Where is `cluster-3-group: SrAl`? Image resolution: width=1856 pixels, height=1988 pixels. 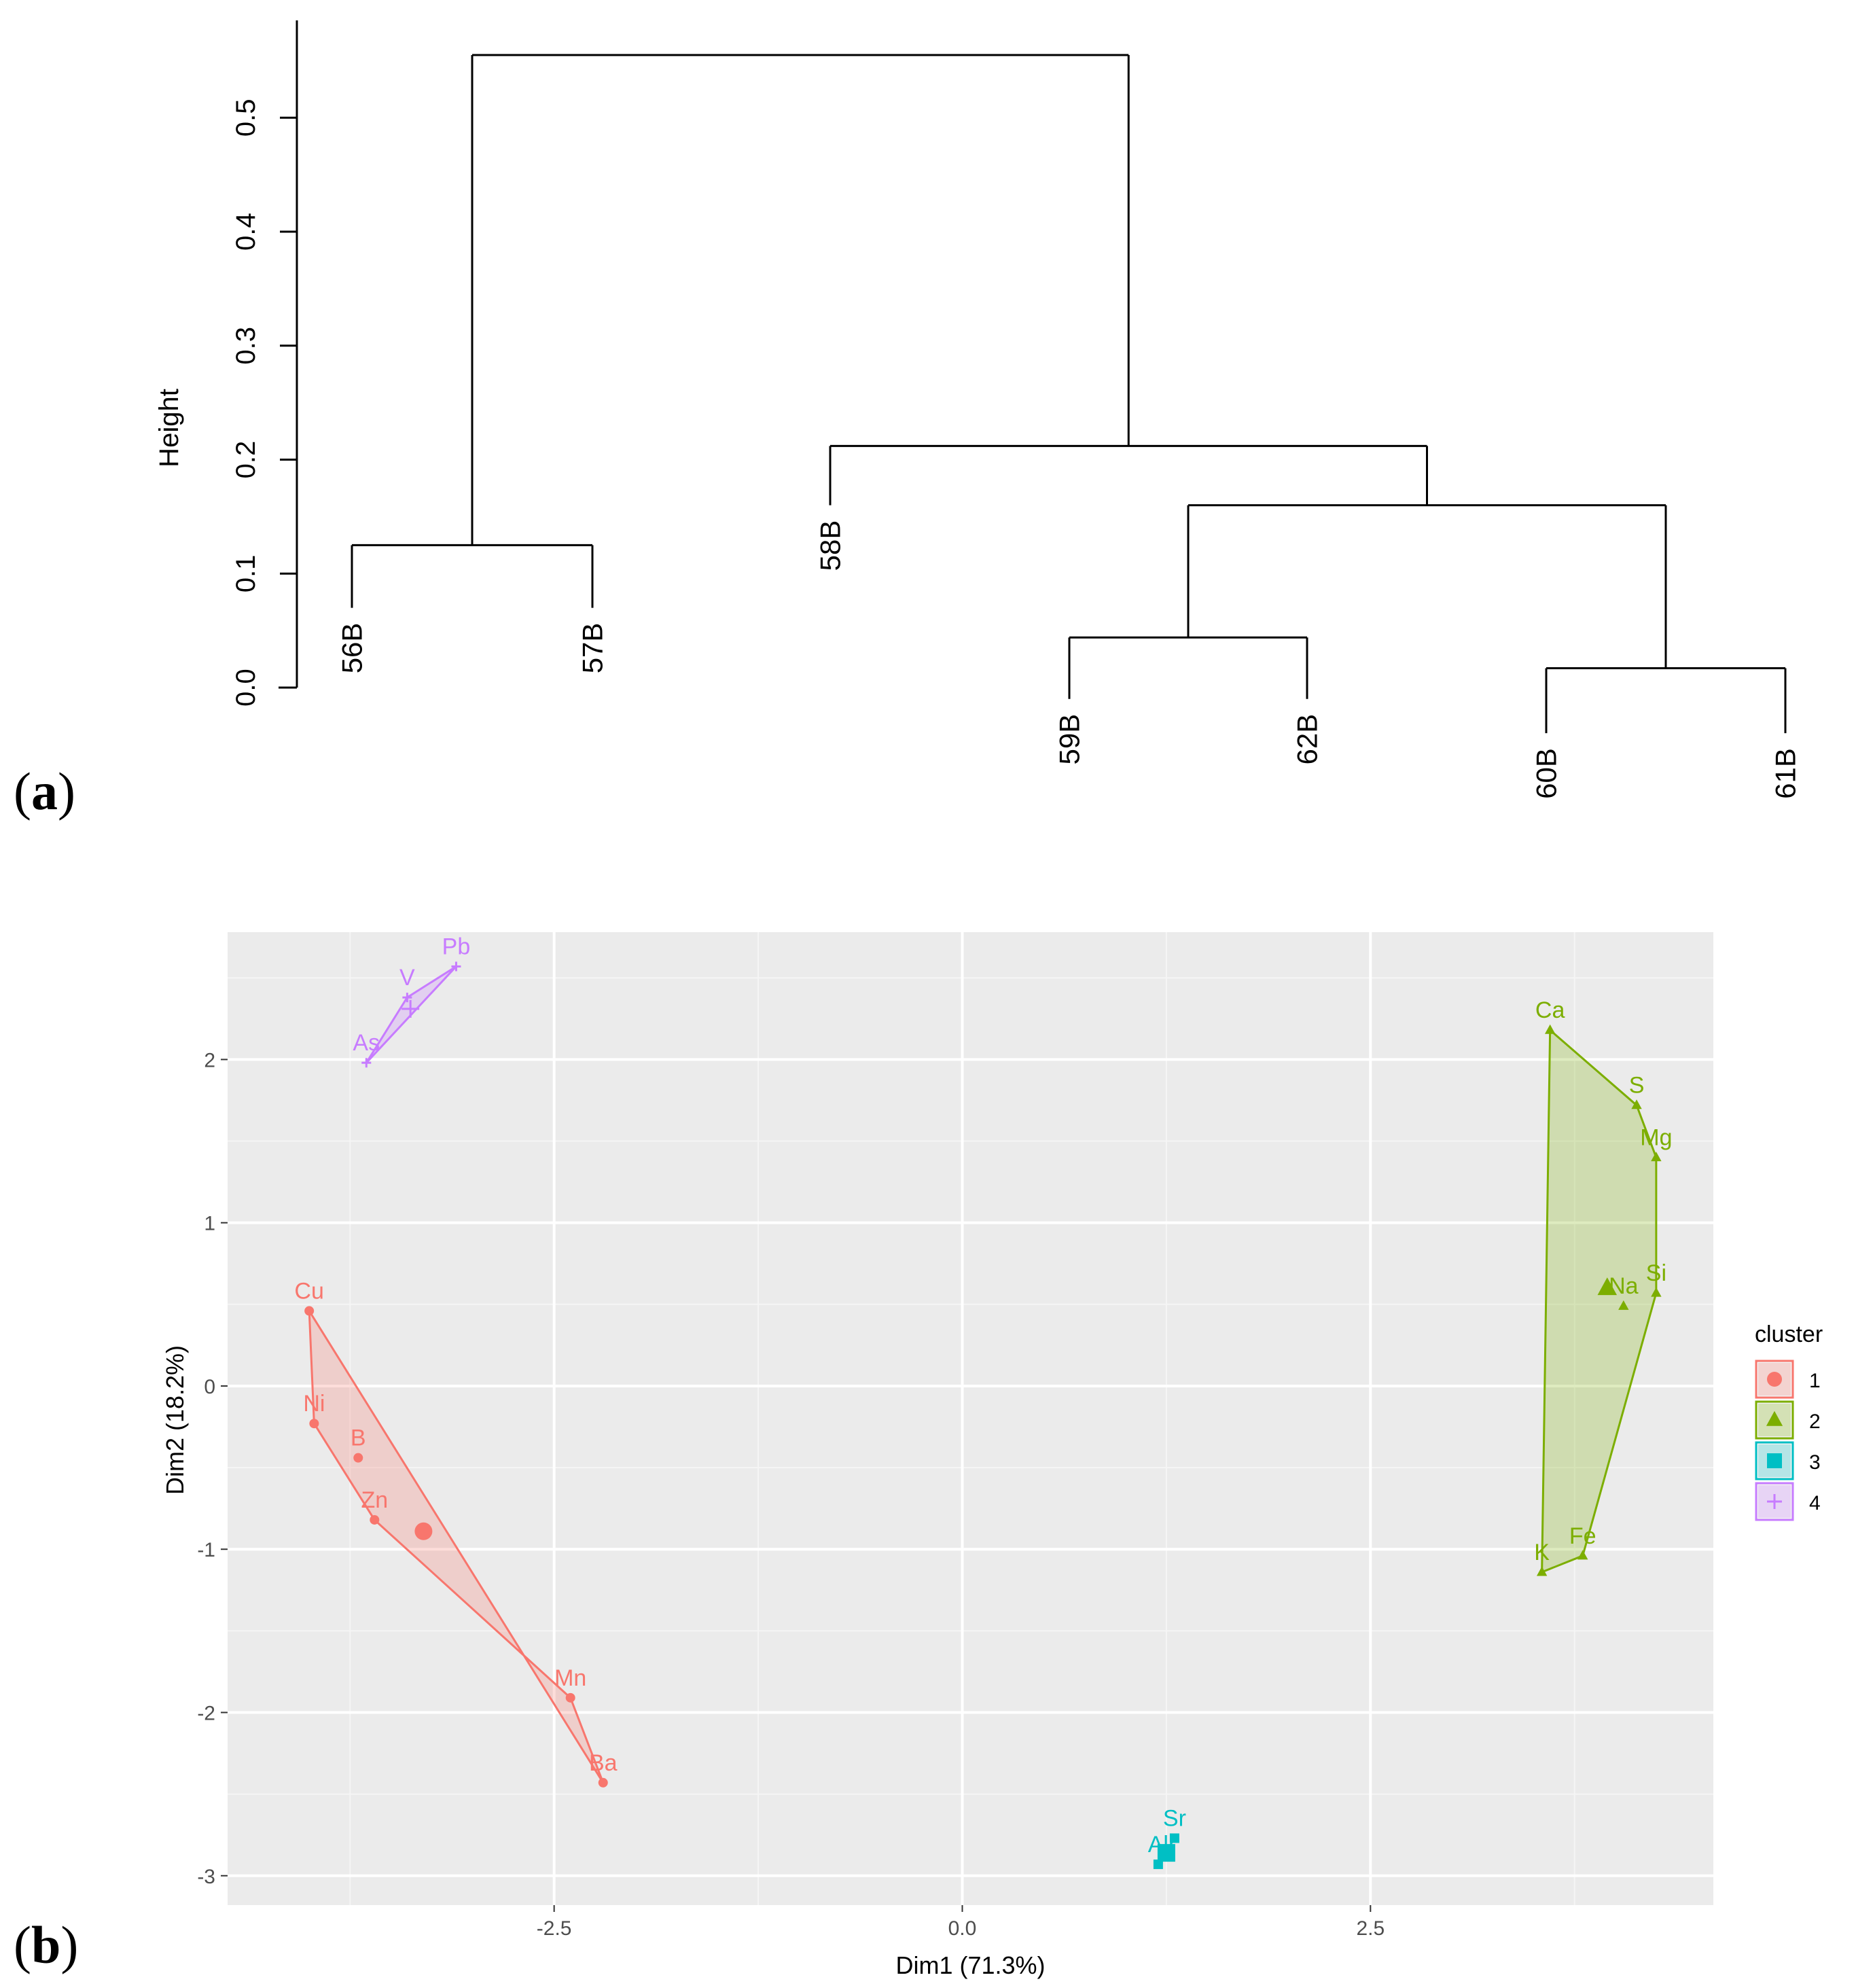 cluster-3-group: SrAl is located at coordinates (1167, 1837).